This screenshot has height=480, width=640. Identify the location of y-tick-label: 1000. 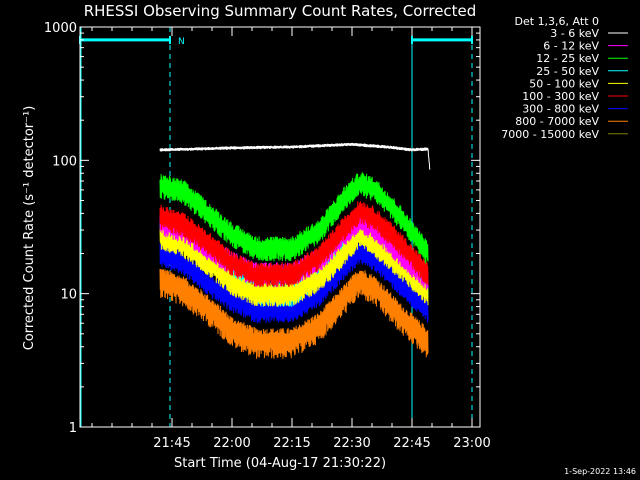
(60, 28).